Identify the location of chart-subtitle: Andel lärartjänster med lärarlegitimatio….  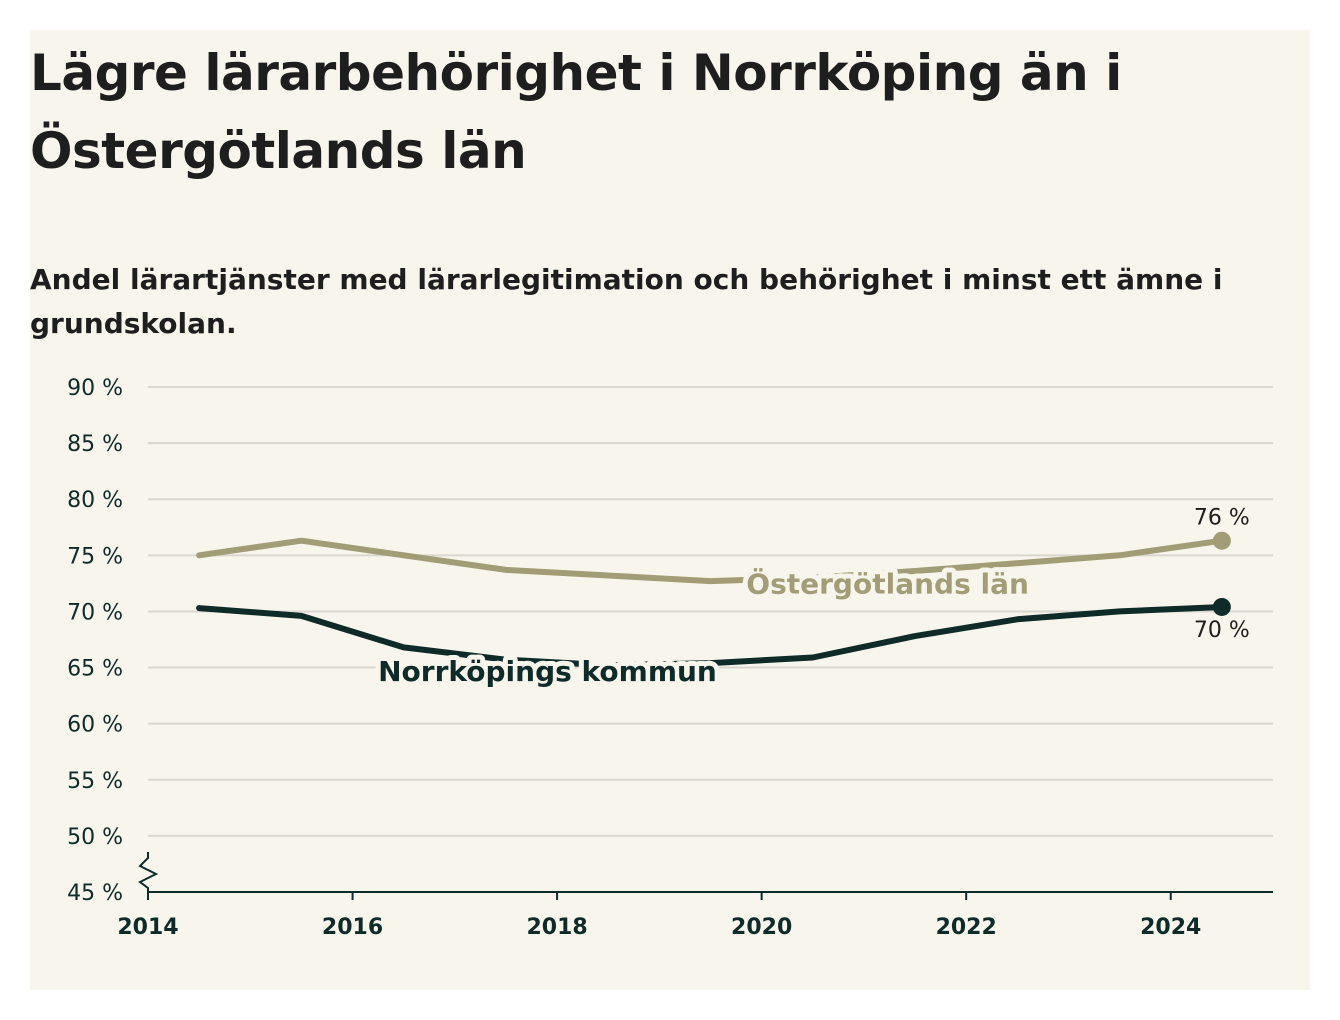
(626, 301).